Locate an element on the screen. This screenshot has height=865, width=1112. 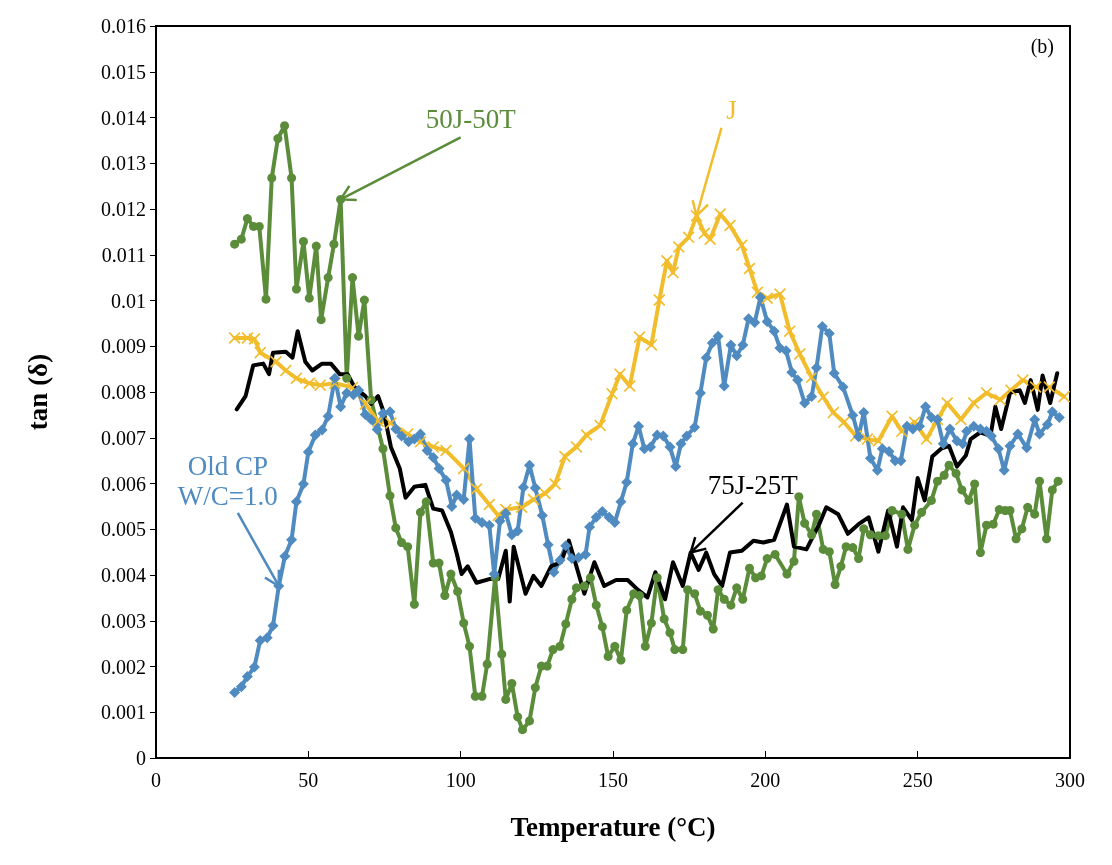
annotation: J is located at coordinates (731, 109).